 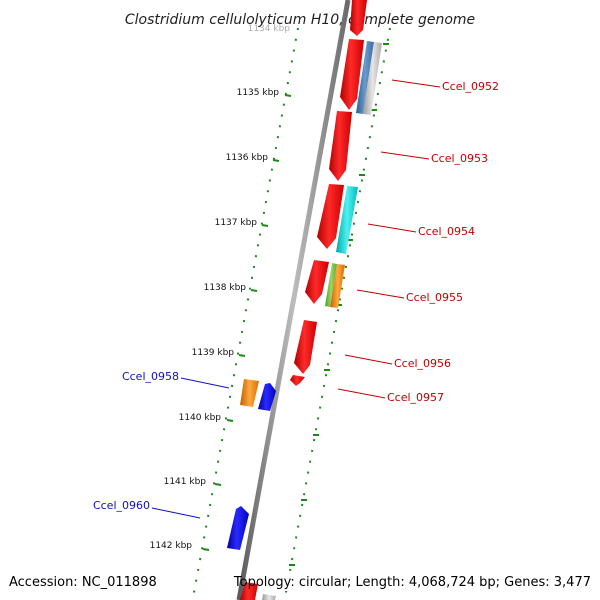 What do you see at coordinates (150, 376) in the screenshot?
I see `gene-label-ccel-0958: Ccel_0958` at bounding box center [150, 376].